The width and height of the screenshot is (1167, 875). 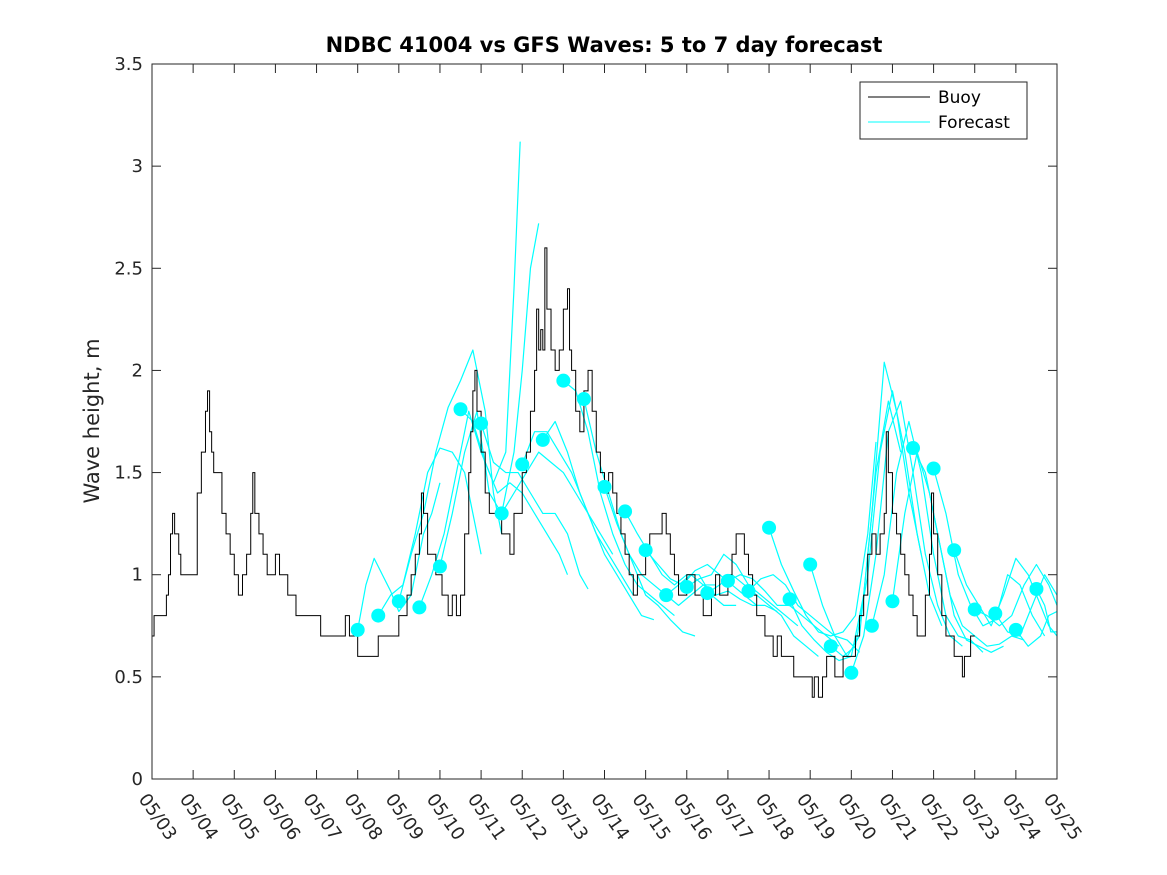 What do you see at coordinates (137, 779) in the screenshot?
I see `y-tick-label-0: 0` at bounding box center [137, 779].